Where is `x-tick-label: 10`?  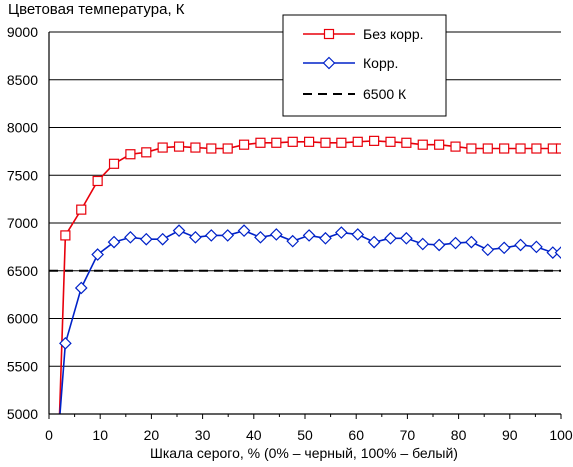
x-tick-label: 10 is located at coordinates (100, 435).